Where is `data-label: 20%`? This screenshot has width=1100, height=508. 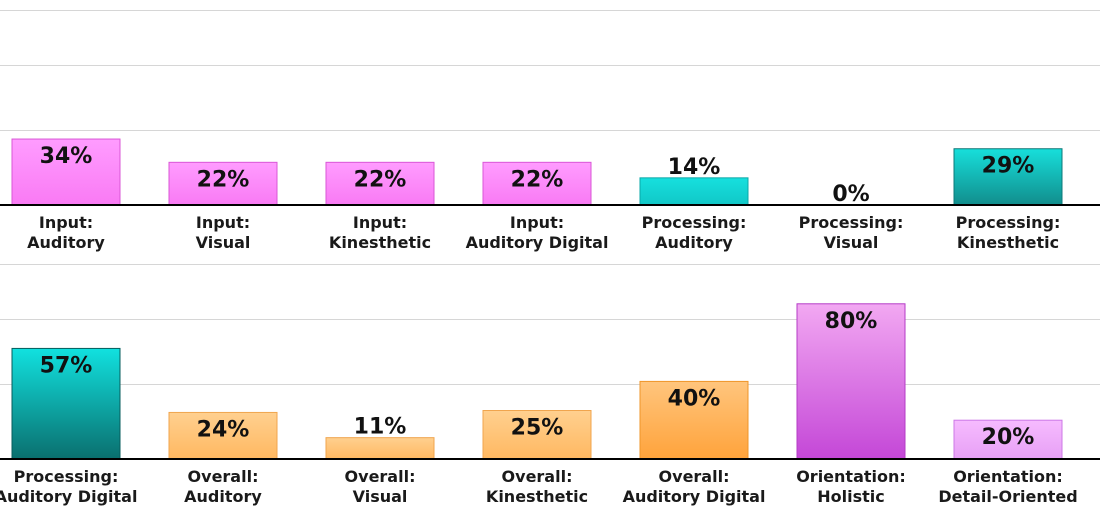
data-label: 20% is located at coordinates (1008, 437).